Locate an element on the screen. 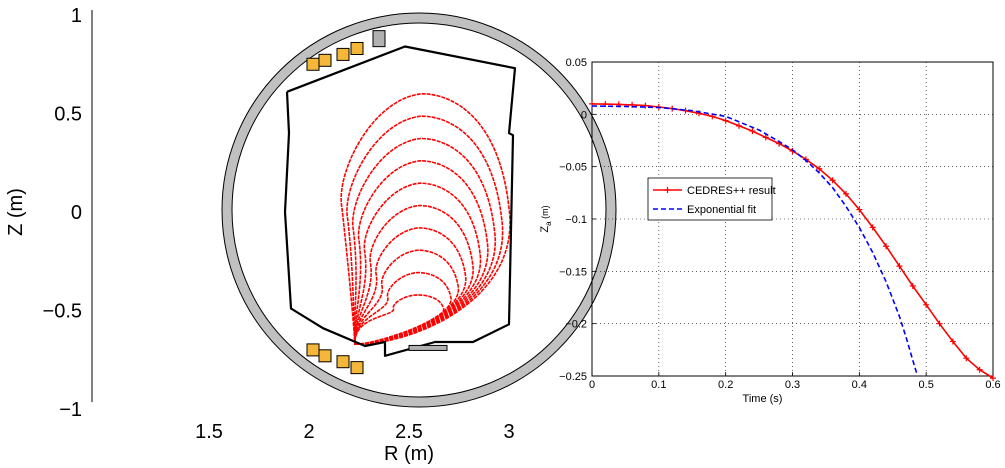 Image resolution: width=1005 pixels, height=468 pixels. right-y-axis-label-main: Z is located at coordinates (545, 229).